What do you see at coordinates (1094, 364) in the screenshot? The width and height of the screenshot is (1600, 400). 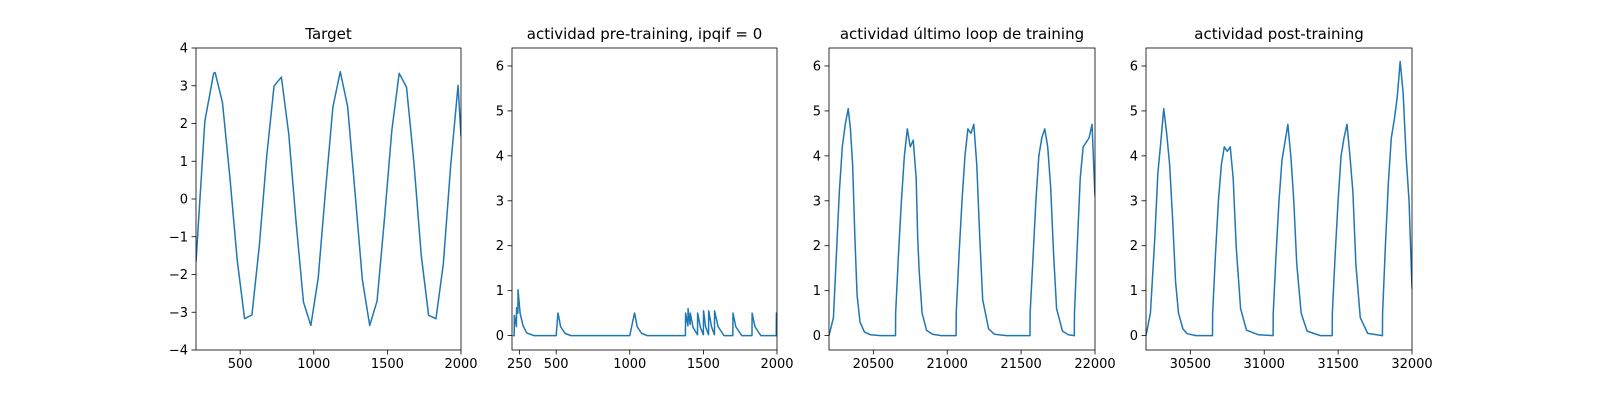 I see `x-tick-label: 22000` at bounding box center [1094, 364].